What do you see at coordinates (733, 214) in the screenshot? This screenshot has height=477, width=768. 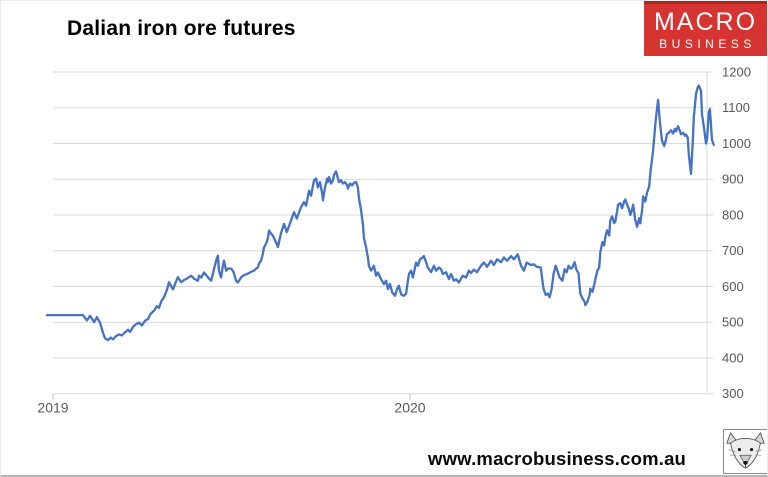 I see `y-axis-label: 800` at bounding box center [733, 214].